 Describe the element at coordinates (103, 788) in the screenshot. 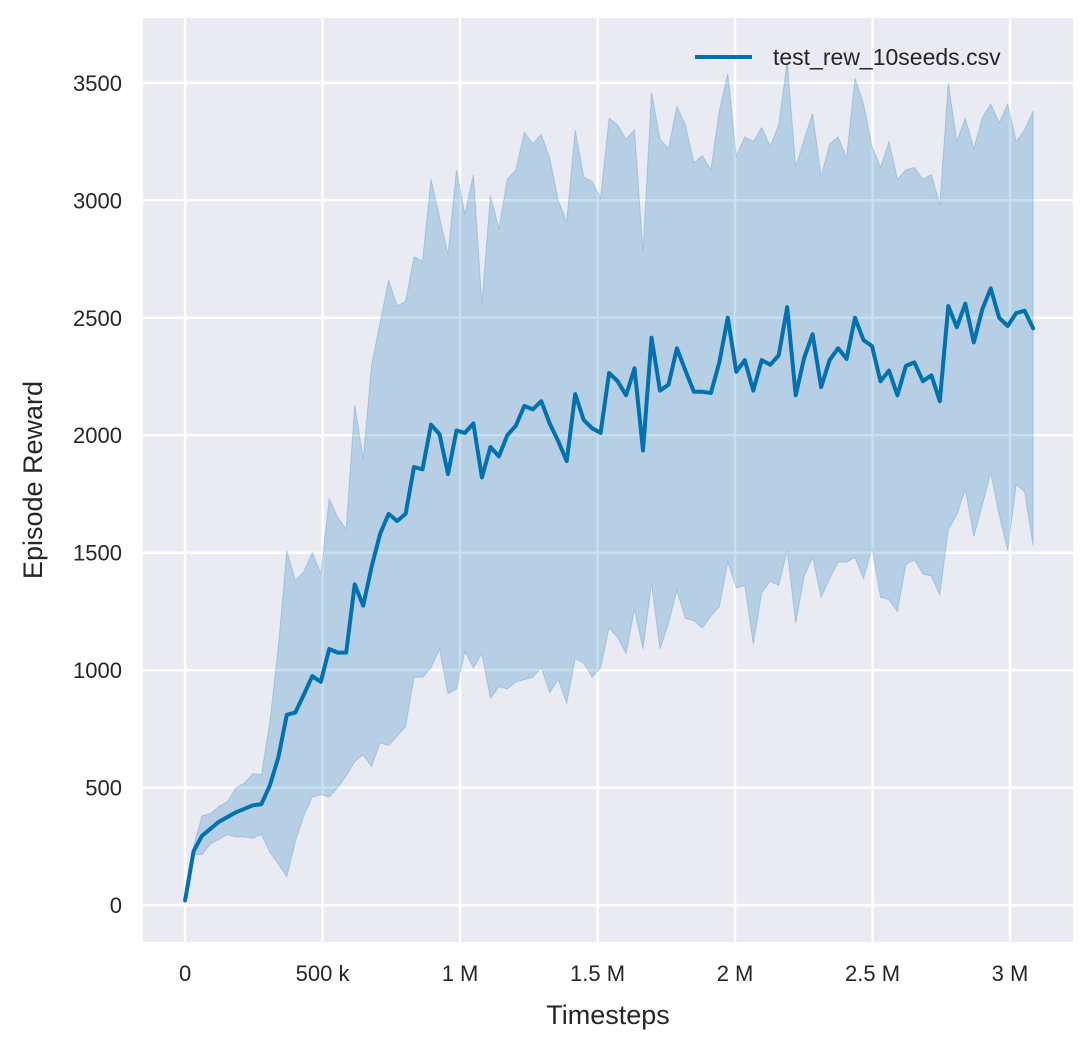

I see `y-tick-label: 500` at that location.